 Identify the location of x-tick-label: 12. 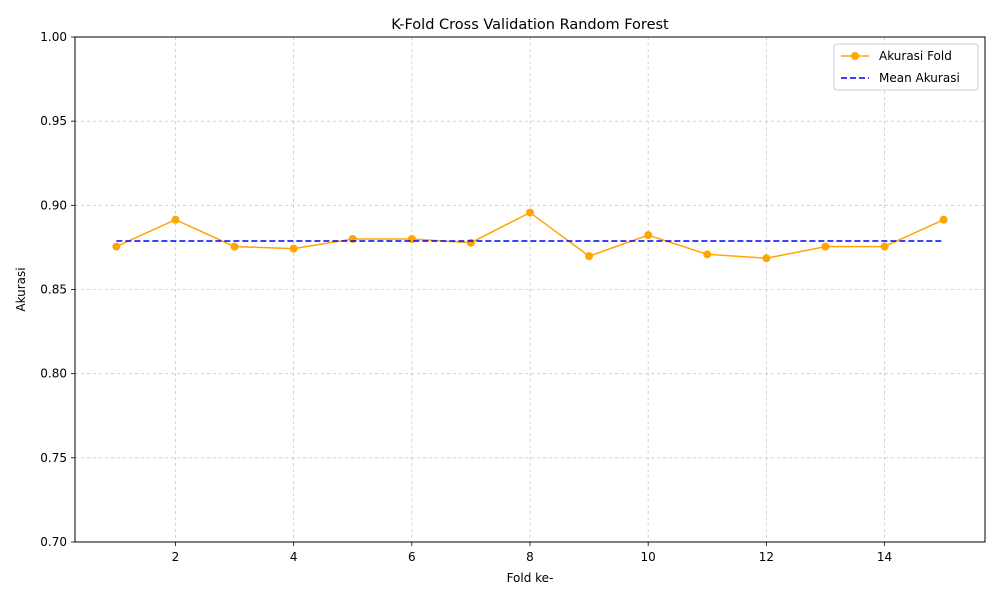
(766, 557).